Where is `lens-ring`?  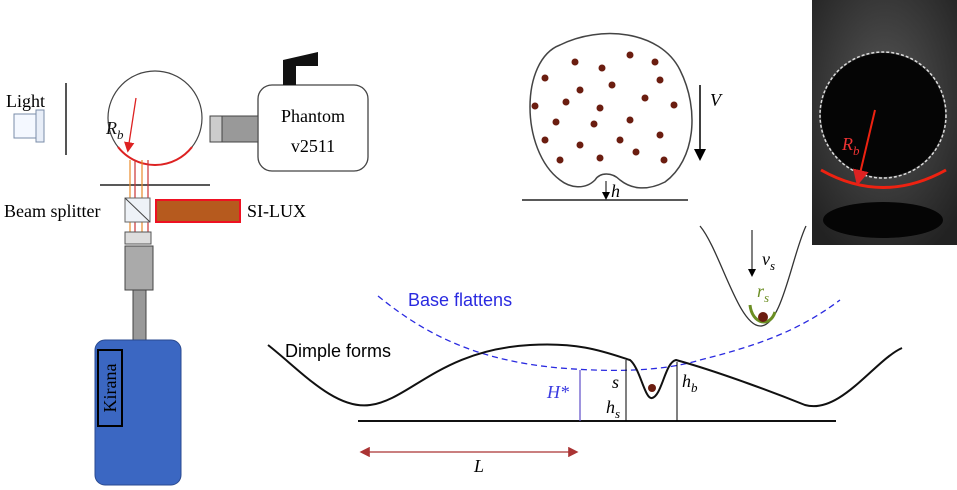 lens-ring is located at coordinates (138, 238).